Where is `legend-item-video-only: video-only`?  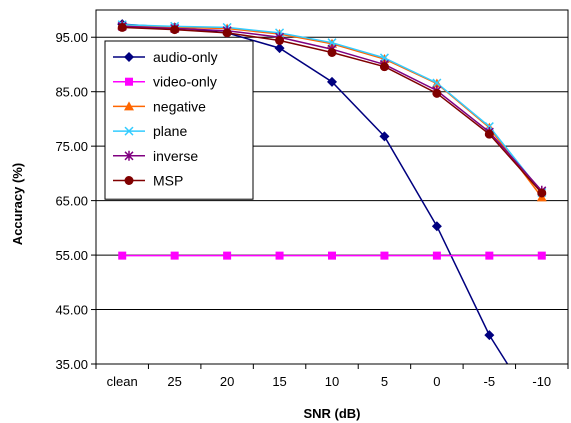 legend-item-video-only: video-only is located at coordinates (165, 82).